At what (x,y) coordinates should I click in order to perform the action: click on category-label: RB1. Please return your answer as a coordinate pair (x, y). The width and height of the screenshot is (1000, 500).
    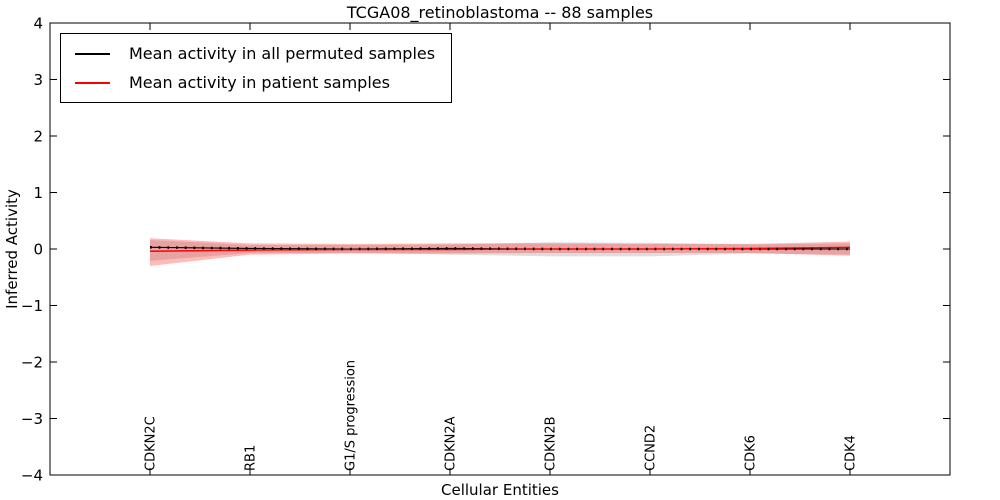
    Looking at the image, I should click on (251, 458).